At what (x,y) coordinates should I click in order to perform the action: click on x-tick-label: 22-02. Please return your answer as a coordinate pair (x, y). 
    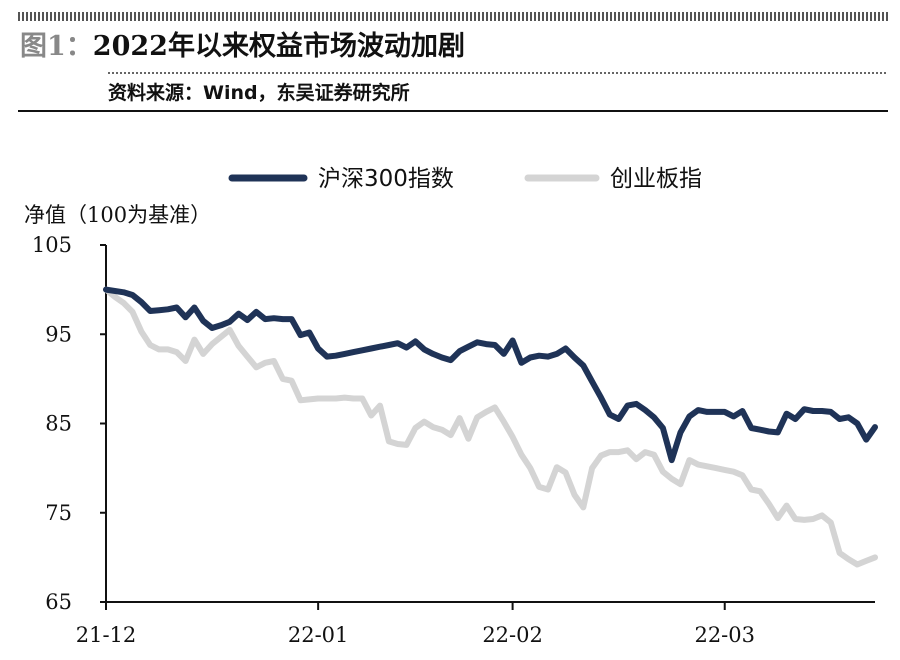
    Looking at the image, I should click on (512, 635).